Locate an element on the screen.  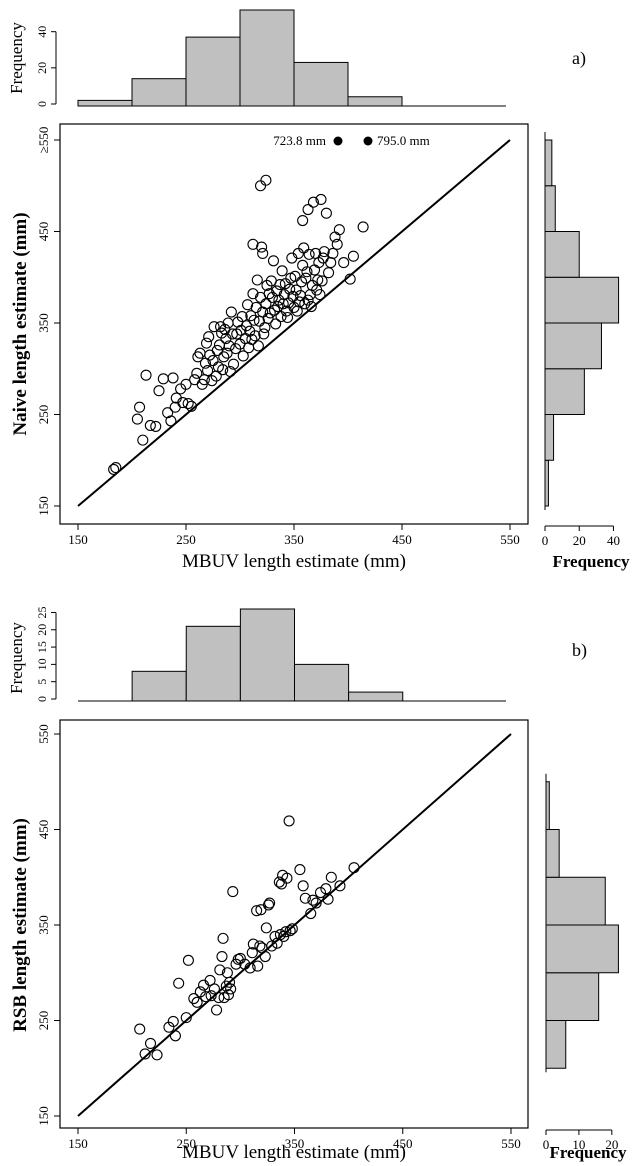
panel-label-b: b) is located at coordinates (579, 650).